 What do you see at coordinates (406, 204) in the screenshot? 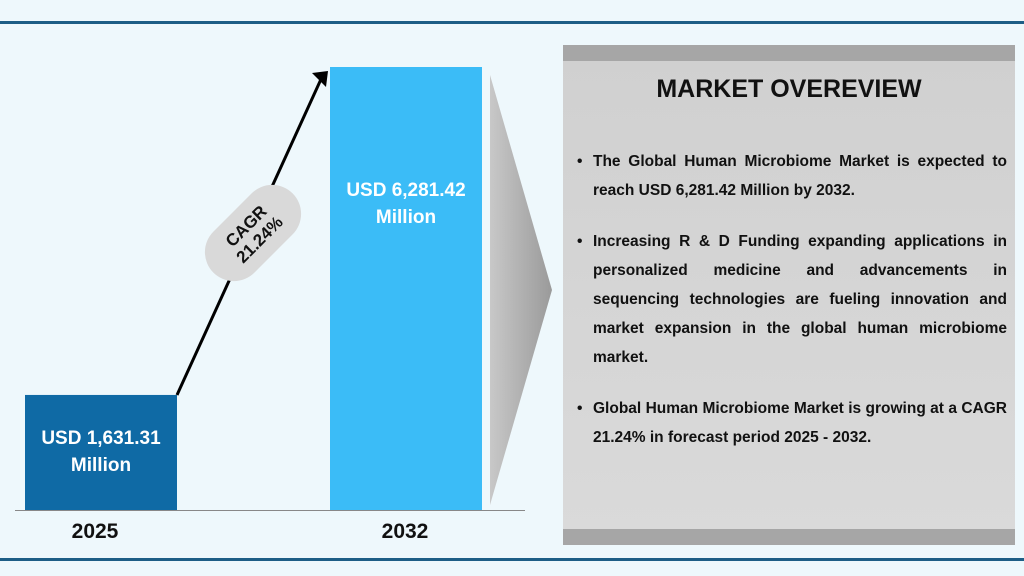
I see `value-label: USD 6,281.42 Million` at bounding box center [406, 204].